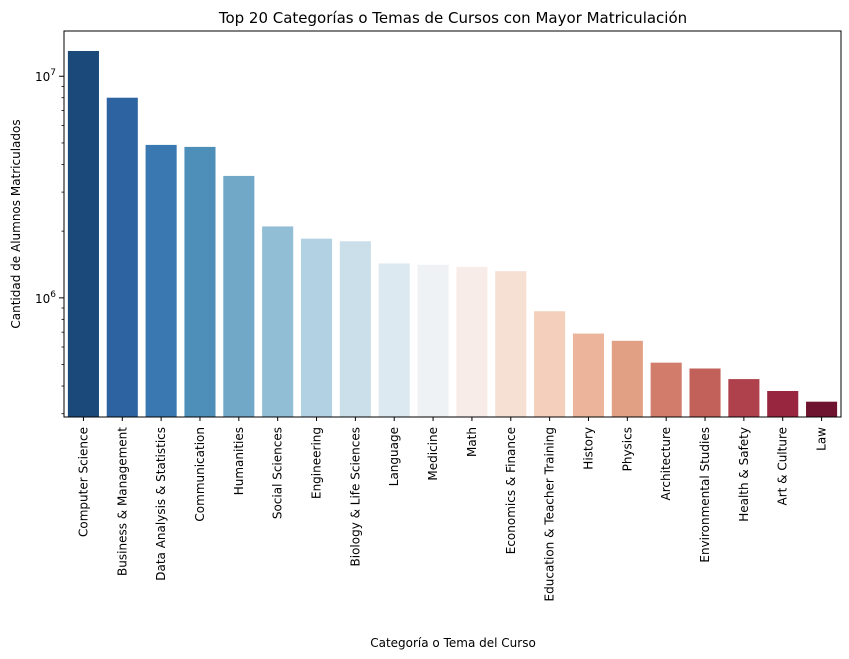  Describe the element at coordinates (239, 461) in the screenshot. I see `x-tick-label: Humanities` at that location.